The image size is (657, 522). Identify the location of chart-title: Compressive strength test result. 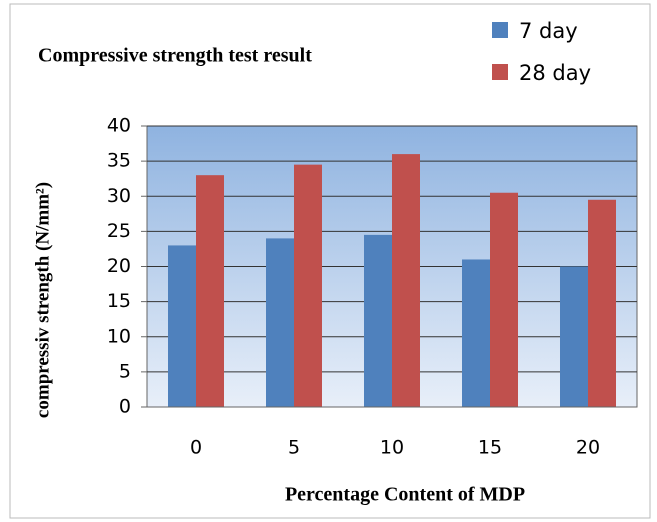
(175, 56).